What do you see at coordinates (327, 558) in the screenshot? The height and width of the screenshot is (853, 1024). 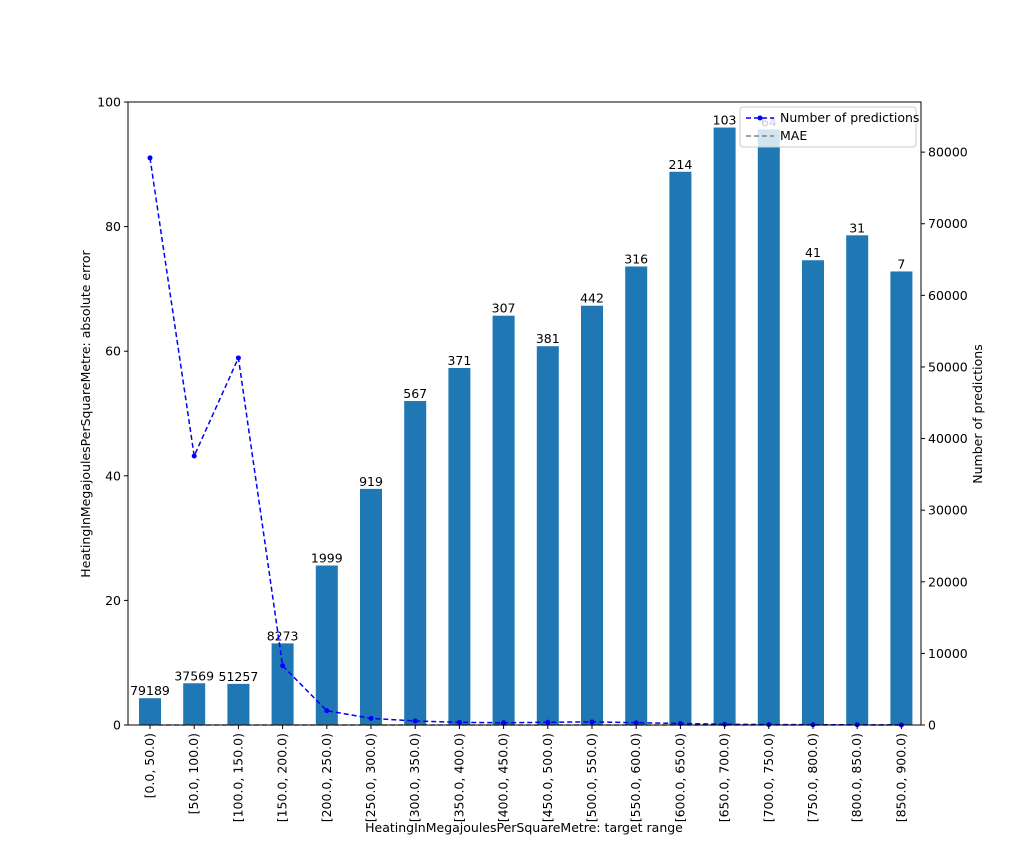 I see `bar-label: 1999` at bounding box center [327, 558].